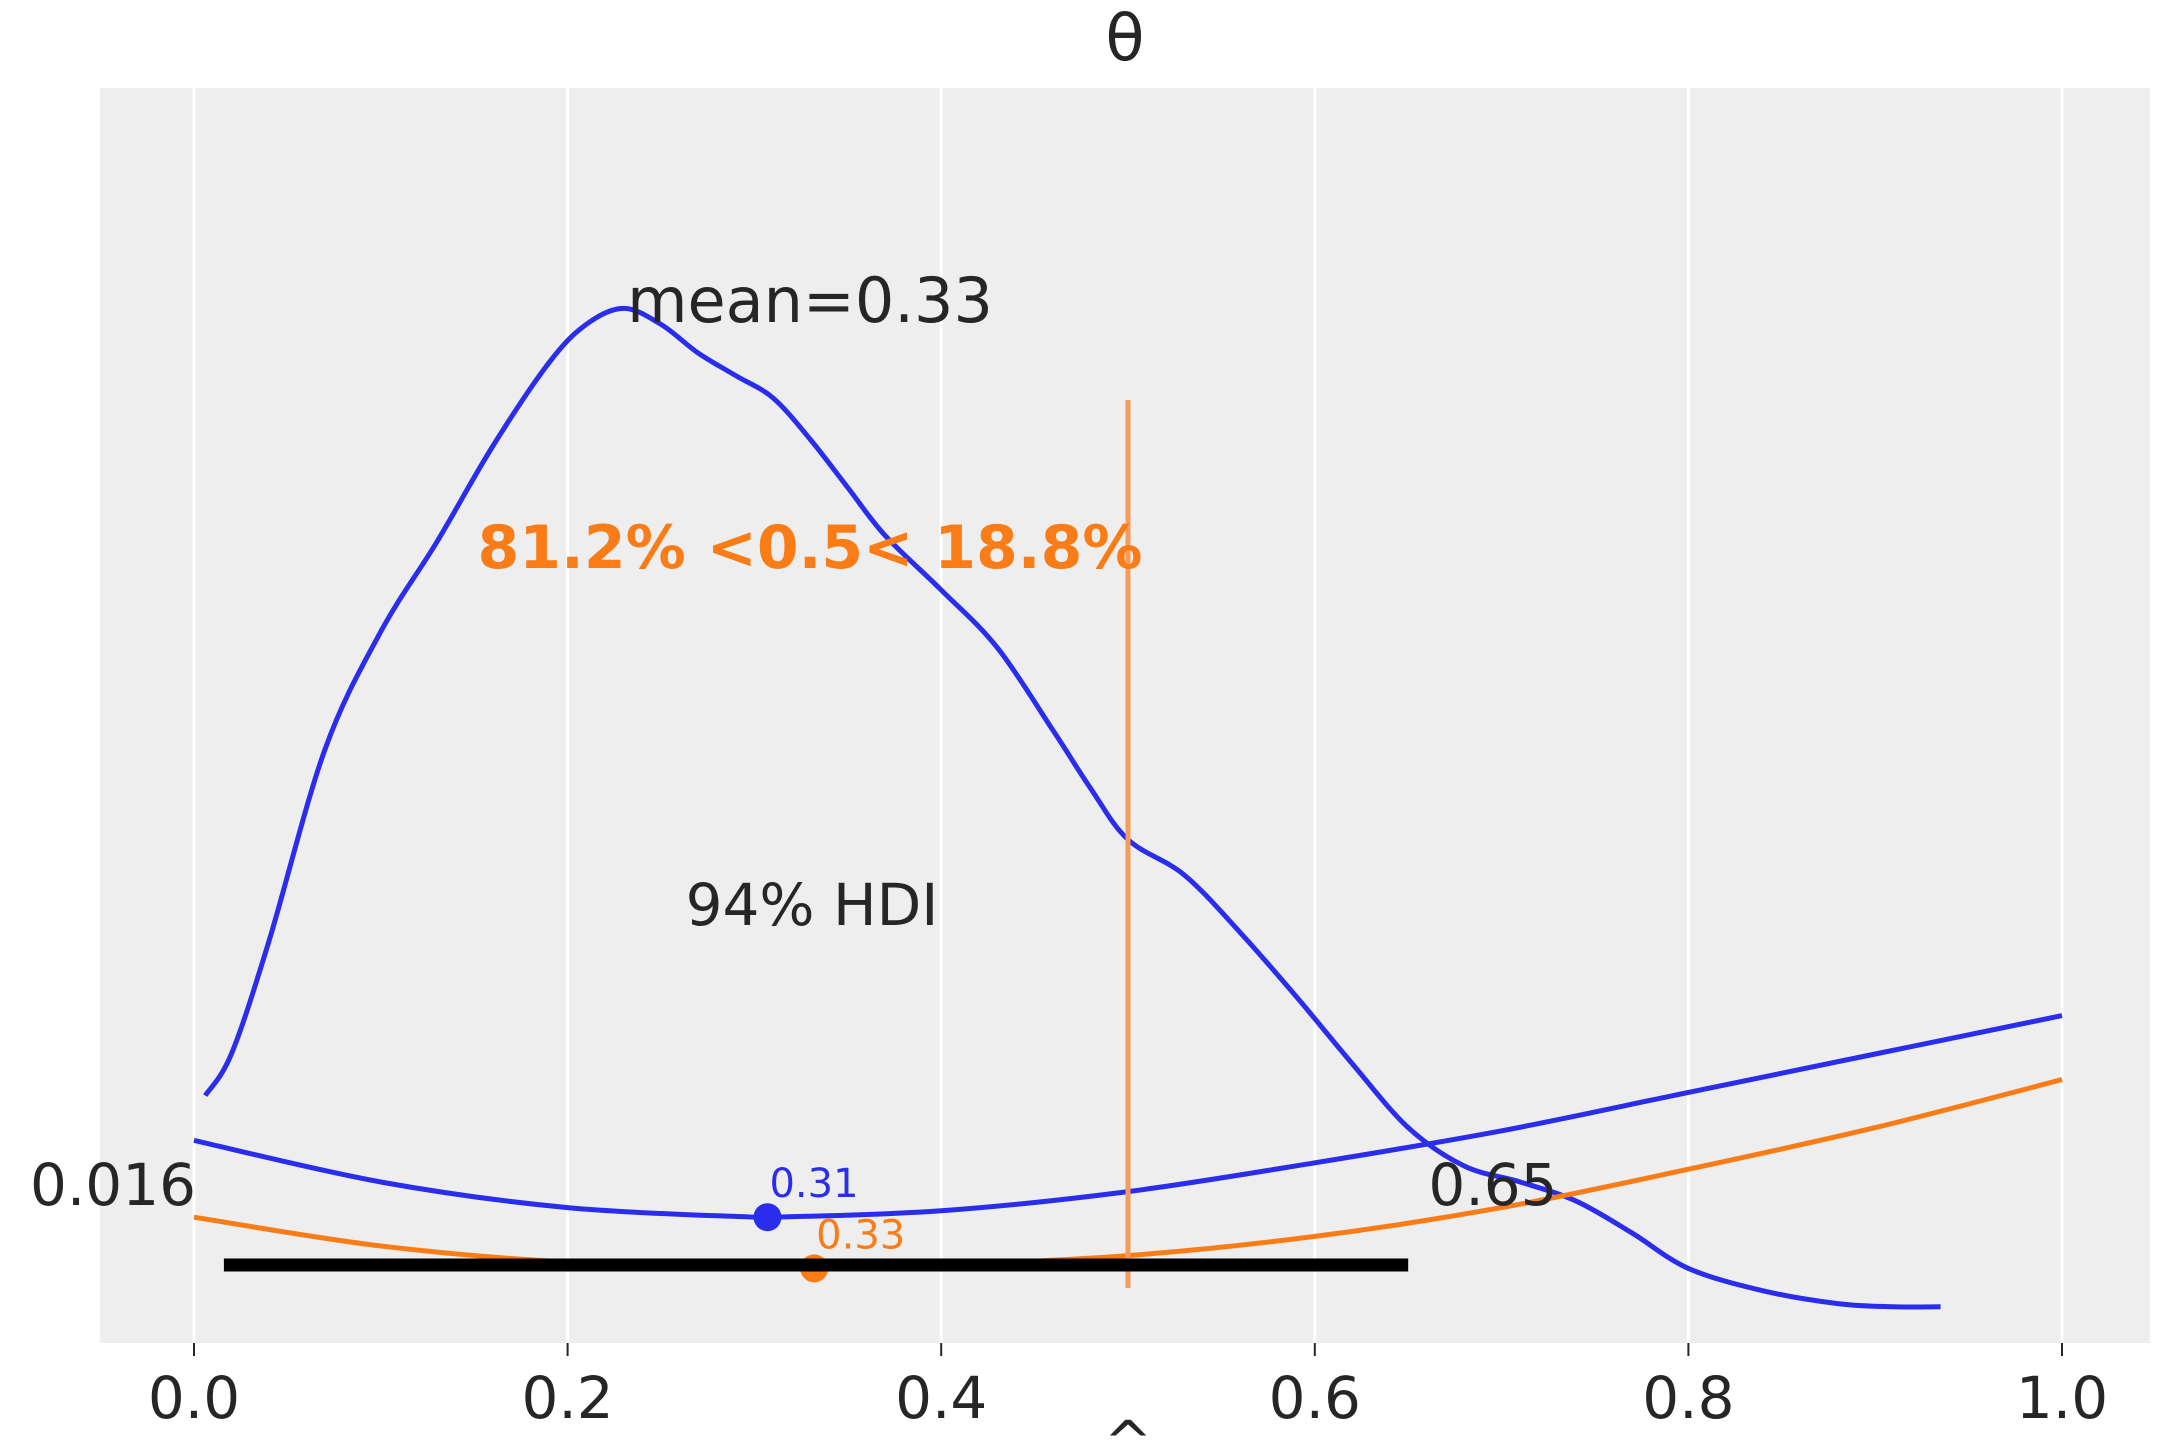  I want to click on x-tick-label: 0.2, so click(567, 1398).